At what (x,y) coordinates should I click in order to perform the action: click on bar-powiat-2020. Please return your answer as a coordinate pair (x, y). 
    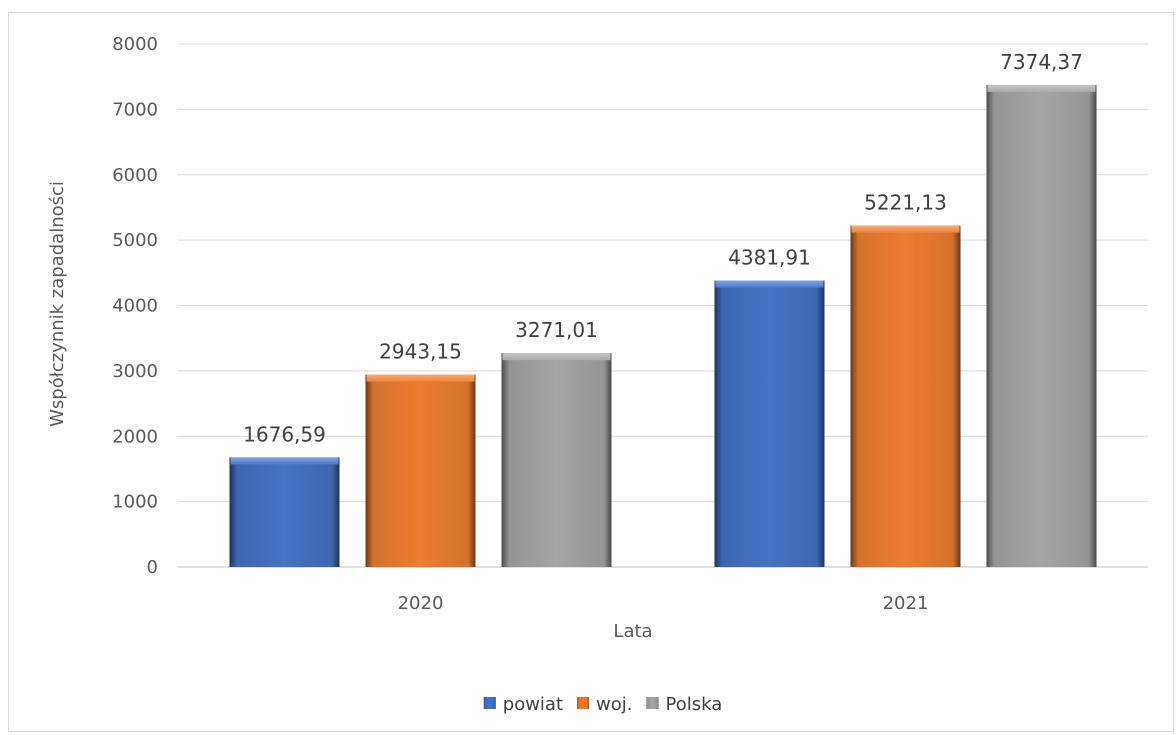
    Looking at the image, I should click on (284, 512).